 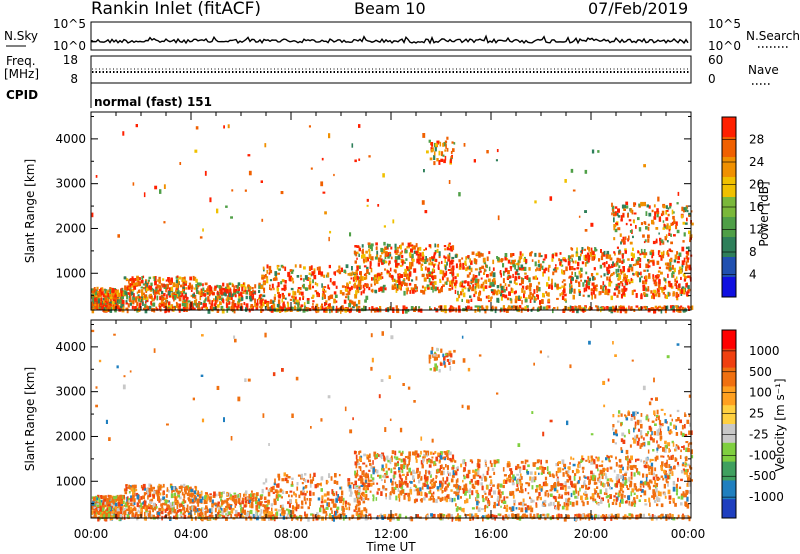 What do you see at coordinates (70, 273) in the screenshot?
I see `y-tick-label: 1000` at bounding box center [70, 273].